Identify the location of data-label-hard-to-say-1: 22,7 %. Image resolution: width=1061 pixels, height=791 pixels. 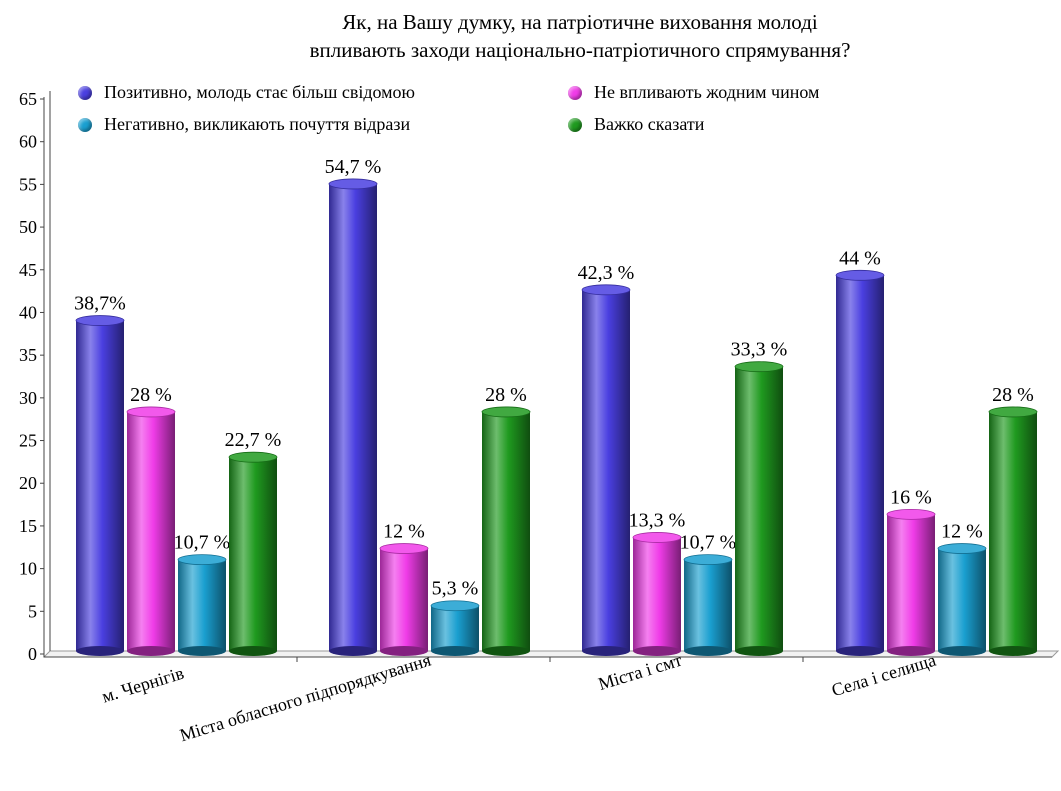
(253, 440).